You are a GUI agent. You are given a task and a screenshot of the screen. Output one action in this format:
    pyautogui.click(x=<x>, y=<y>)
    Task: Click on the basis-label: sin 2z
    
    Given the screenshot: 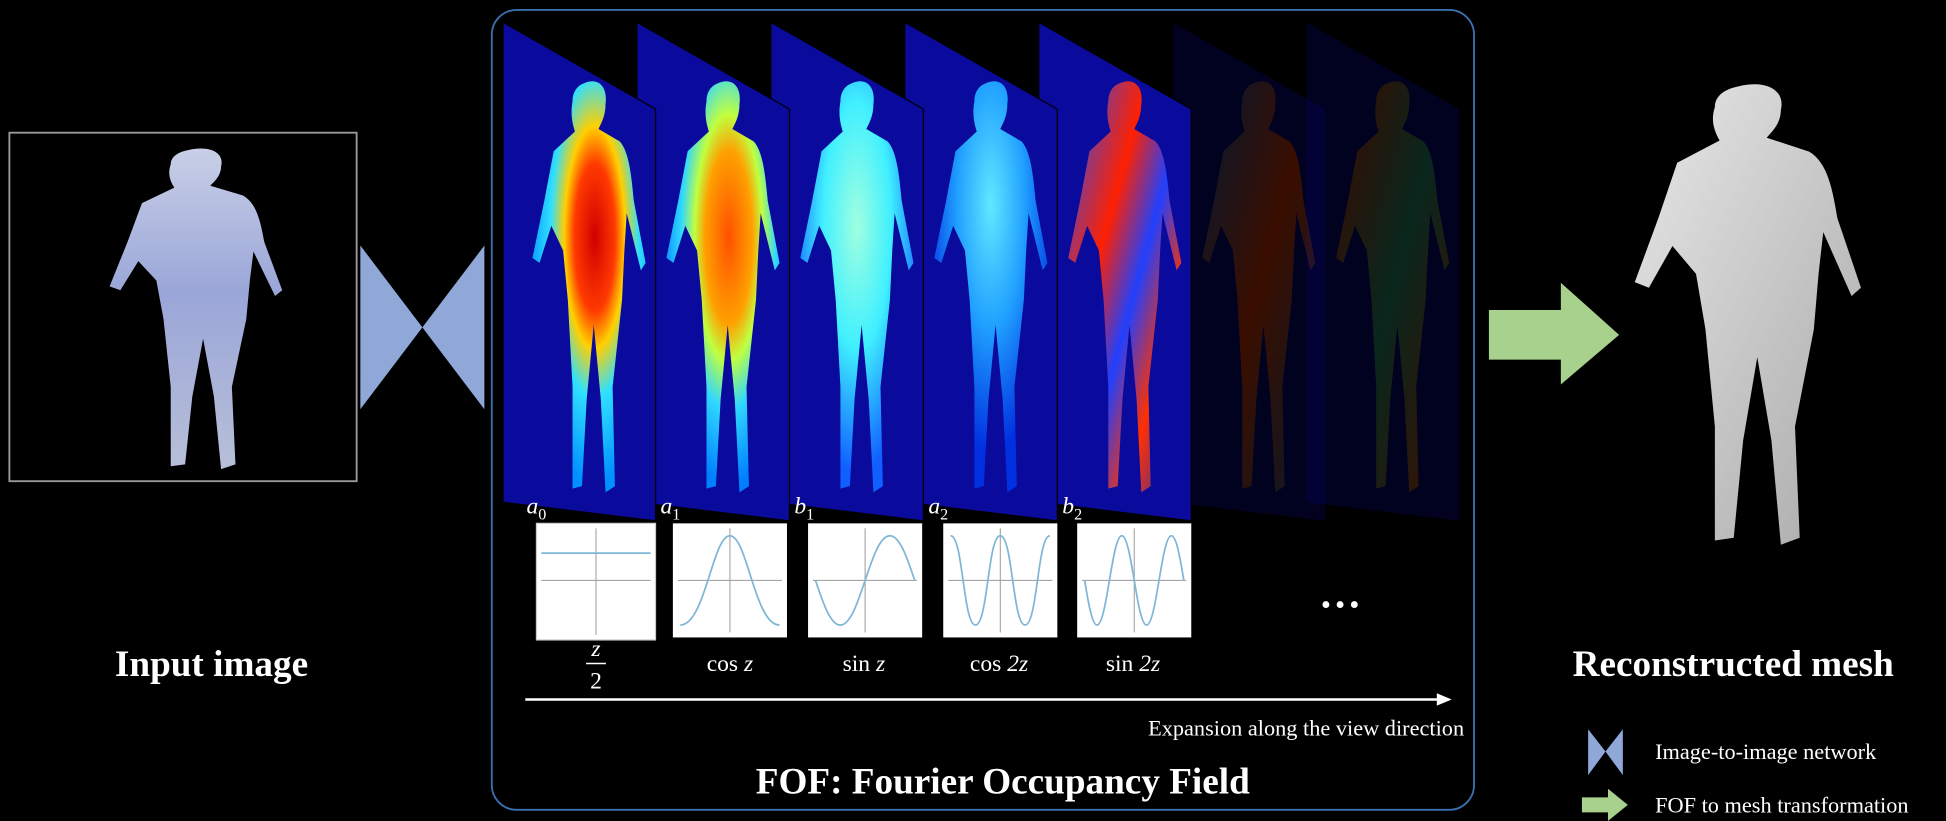 What is the action you would take?
    pyautogui.click(x=1133, y=664)
    